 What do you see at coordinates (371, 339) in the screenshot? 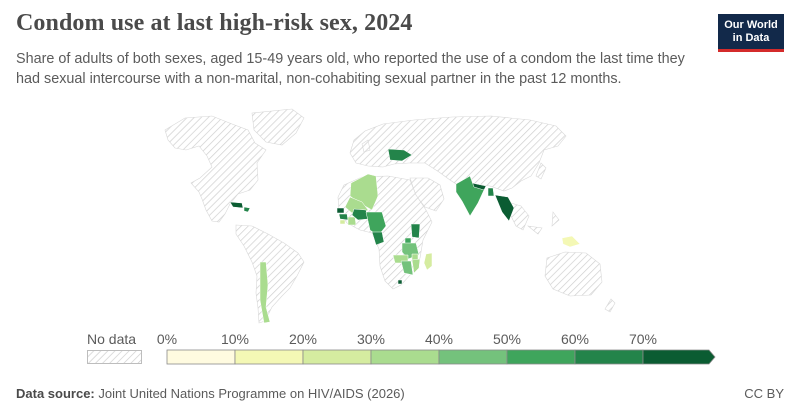
I see `legend-tick-label: 30%` at bounding box center [371, 339].